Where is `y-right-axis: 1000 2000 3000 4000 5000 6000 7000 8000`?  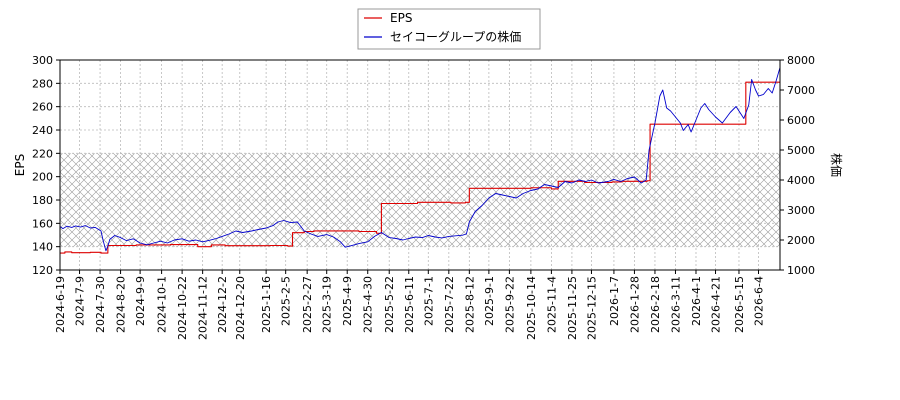 y-right-axis: 1000 2000 3000 4000 5000 6000 7000 8000 is located at coordinates (797, 165).